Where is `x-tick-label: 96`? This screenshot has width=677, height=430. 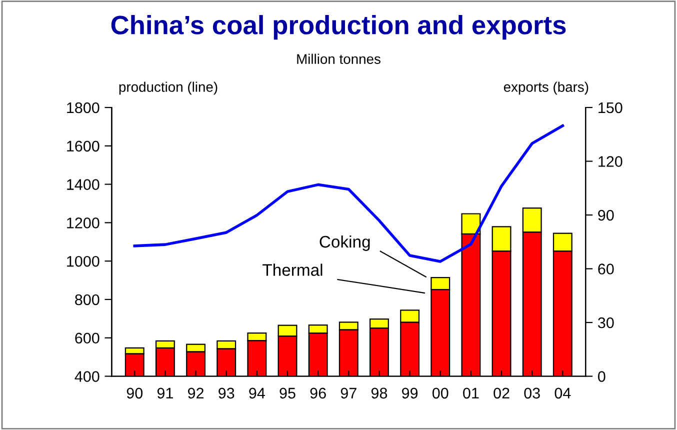
x-tick-label: 96 is located at coordinates (318, 393).